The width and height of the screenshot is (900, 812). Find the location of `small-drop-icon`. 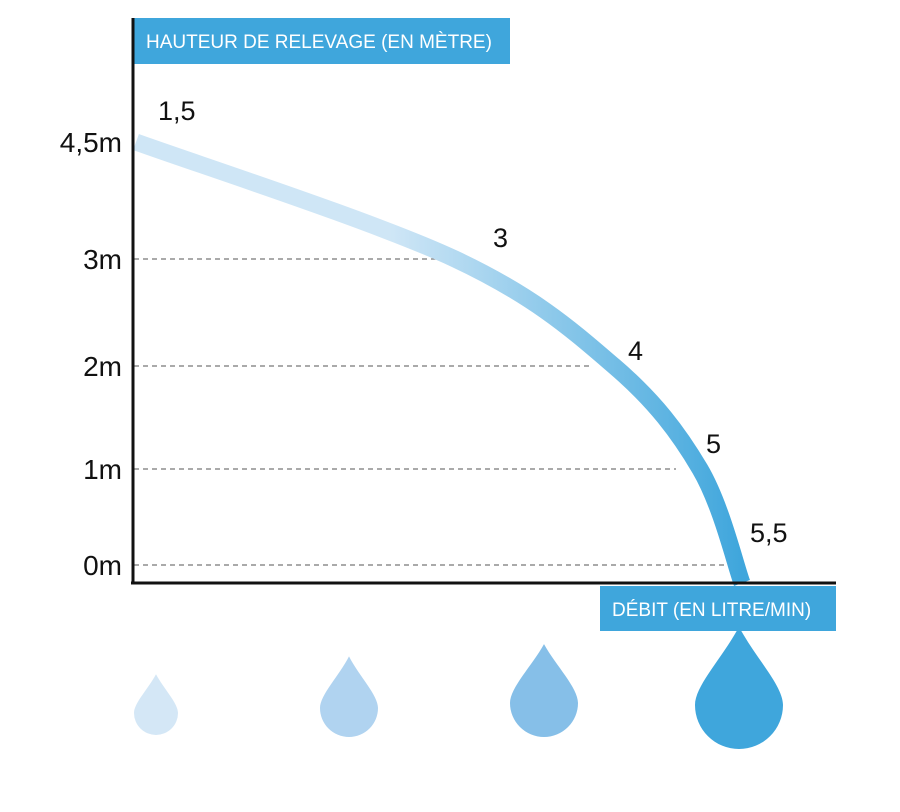

small-drop-icon is located at coordinates (156, 704).